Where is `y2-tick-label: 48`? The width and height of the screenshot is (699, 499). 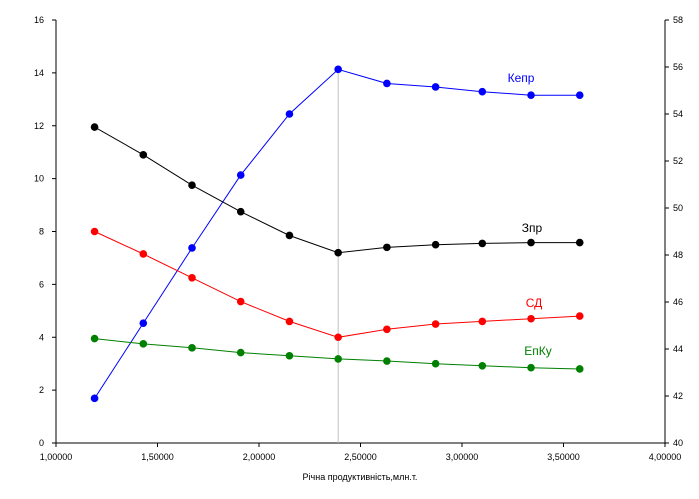
y2-tick-label: 48 is located at coordinates (678, 255).